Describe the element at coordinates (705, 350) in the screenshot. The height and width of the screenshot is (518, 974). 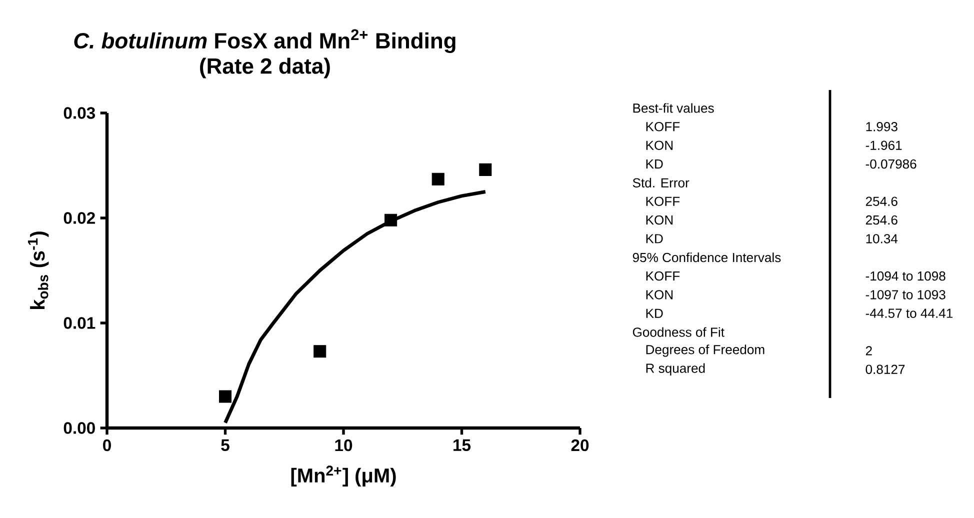
I see `category-label: Degrees of Freedom` at that location.